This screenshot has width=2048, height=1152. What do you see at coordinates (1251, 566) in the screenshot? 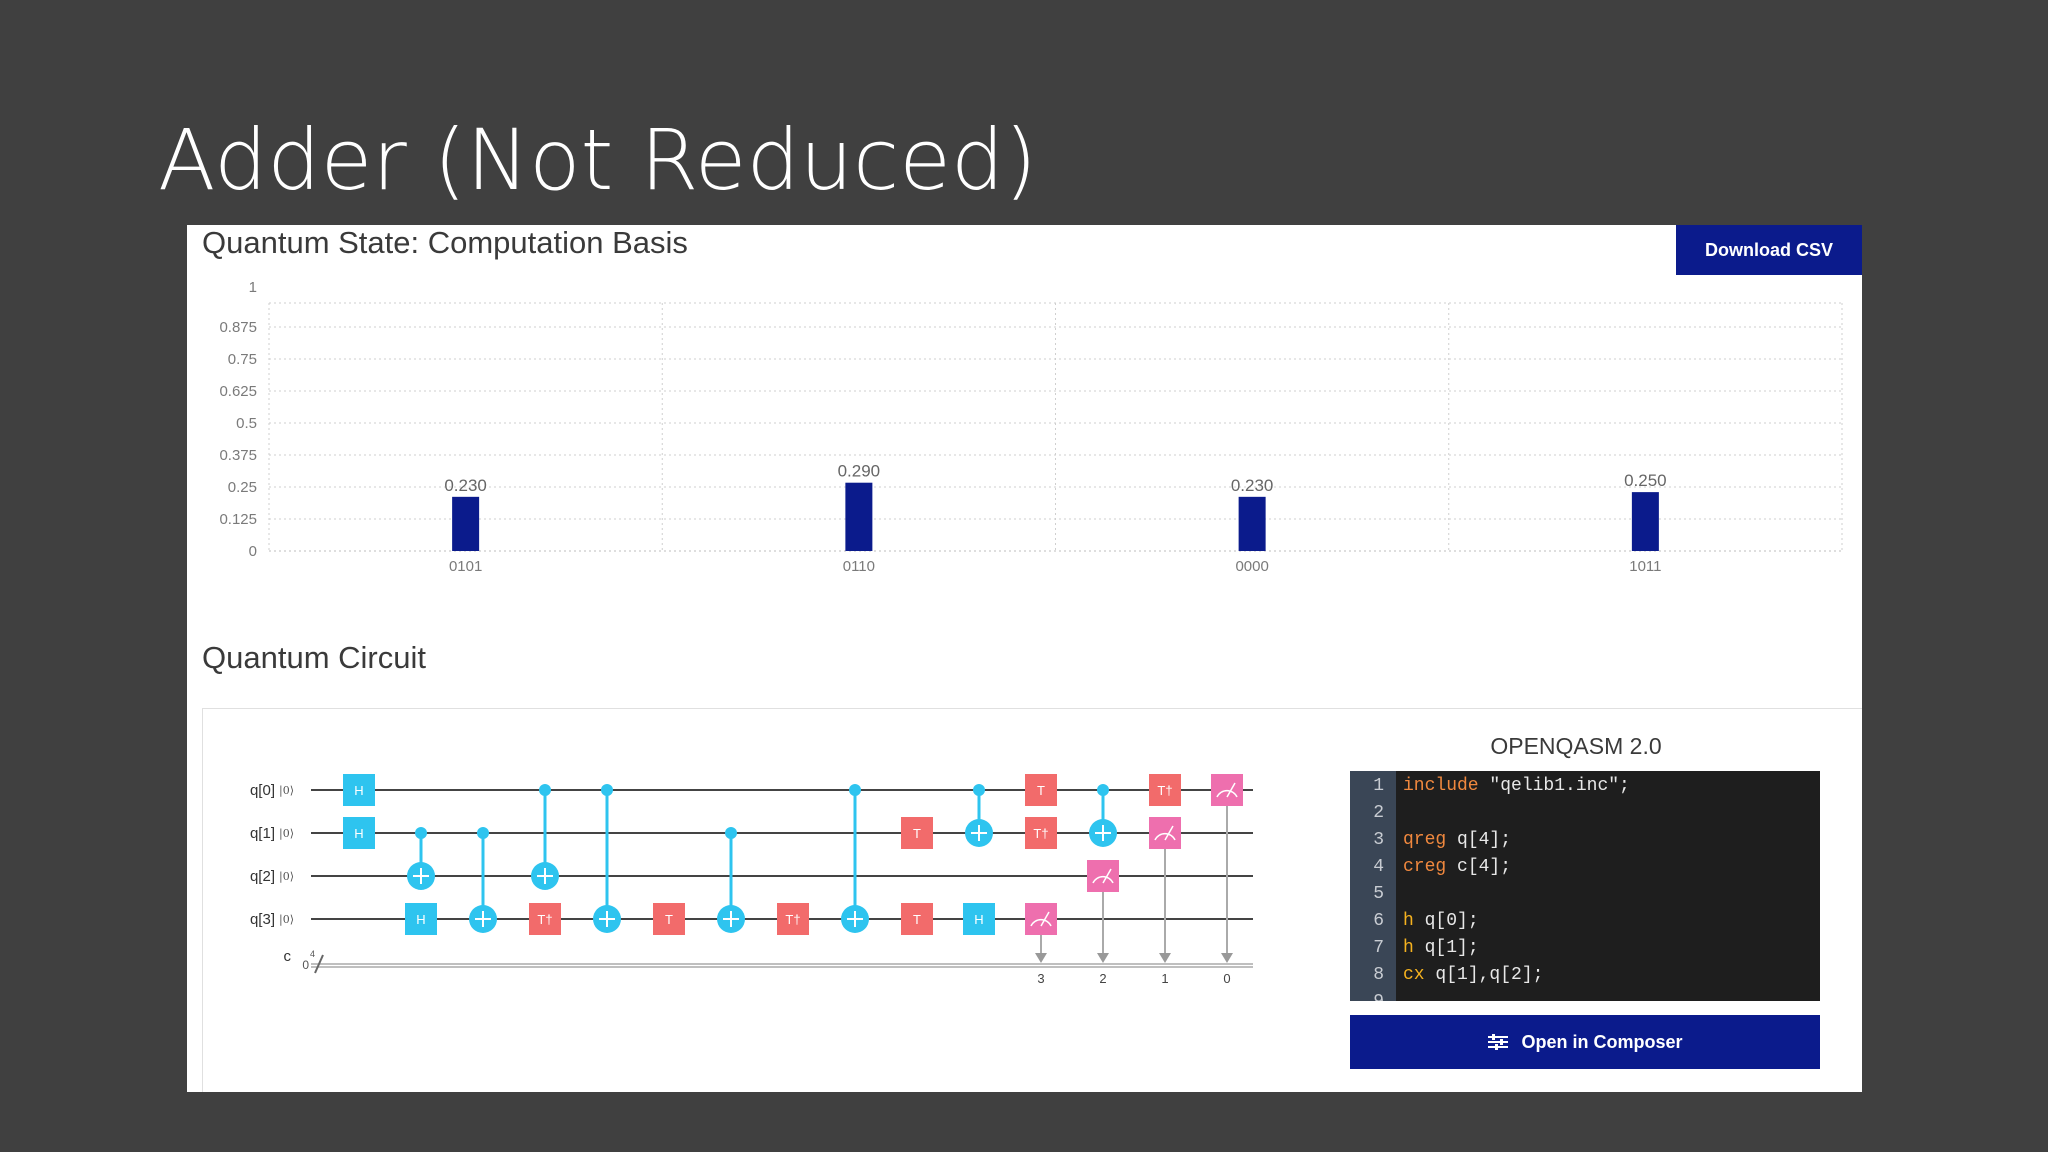
I see `x-tick-label: 0000` at bounding box center [1251, 566].